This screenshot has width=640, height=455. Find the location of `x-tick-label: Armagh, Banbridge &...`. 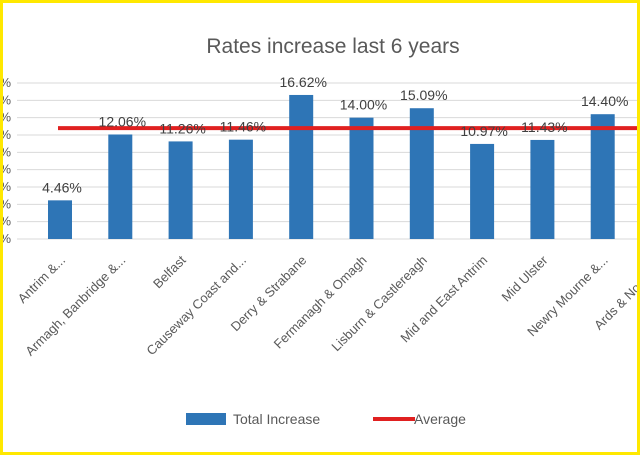

x-tick-label: Armagh, Banbridge &... is located at coordinates (75, 306).